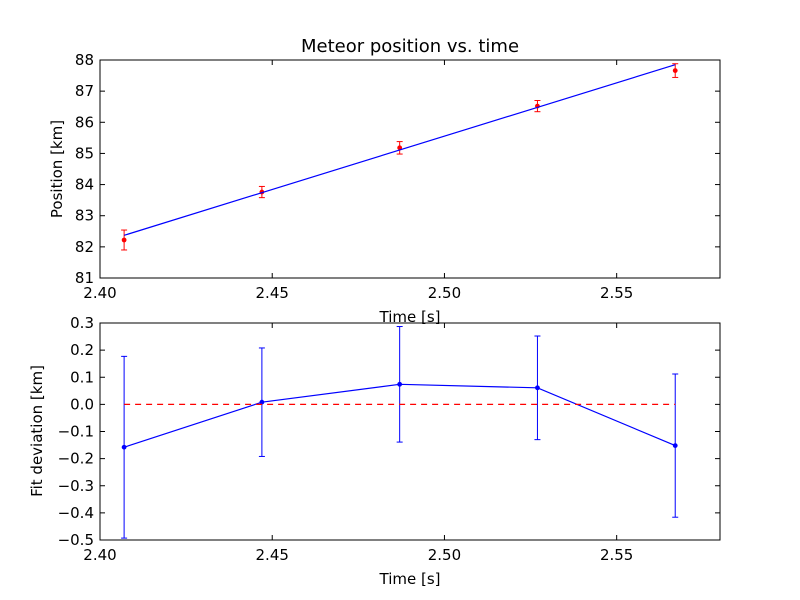 The height and width of the screenshot is (600, 800). Describe the element at coordinates (444, 293) in the screenshot. I see `position-x-tick-label: 2.50` at that location.